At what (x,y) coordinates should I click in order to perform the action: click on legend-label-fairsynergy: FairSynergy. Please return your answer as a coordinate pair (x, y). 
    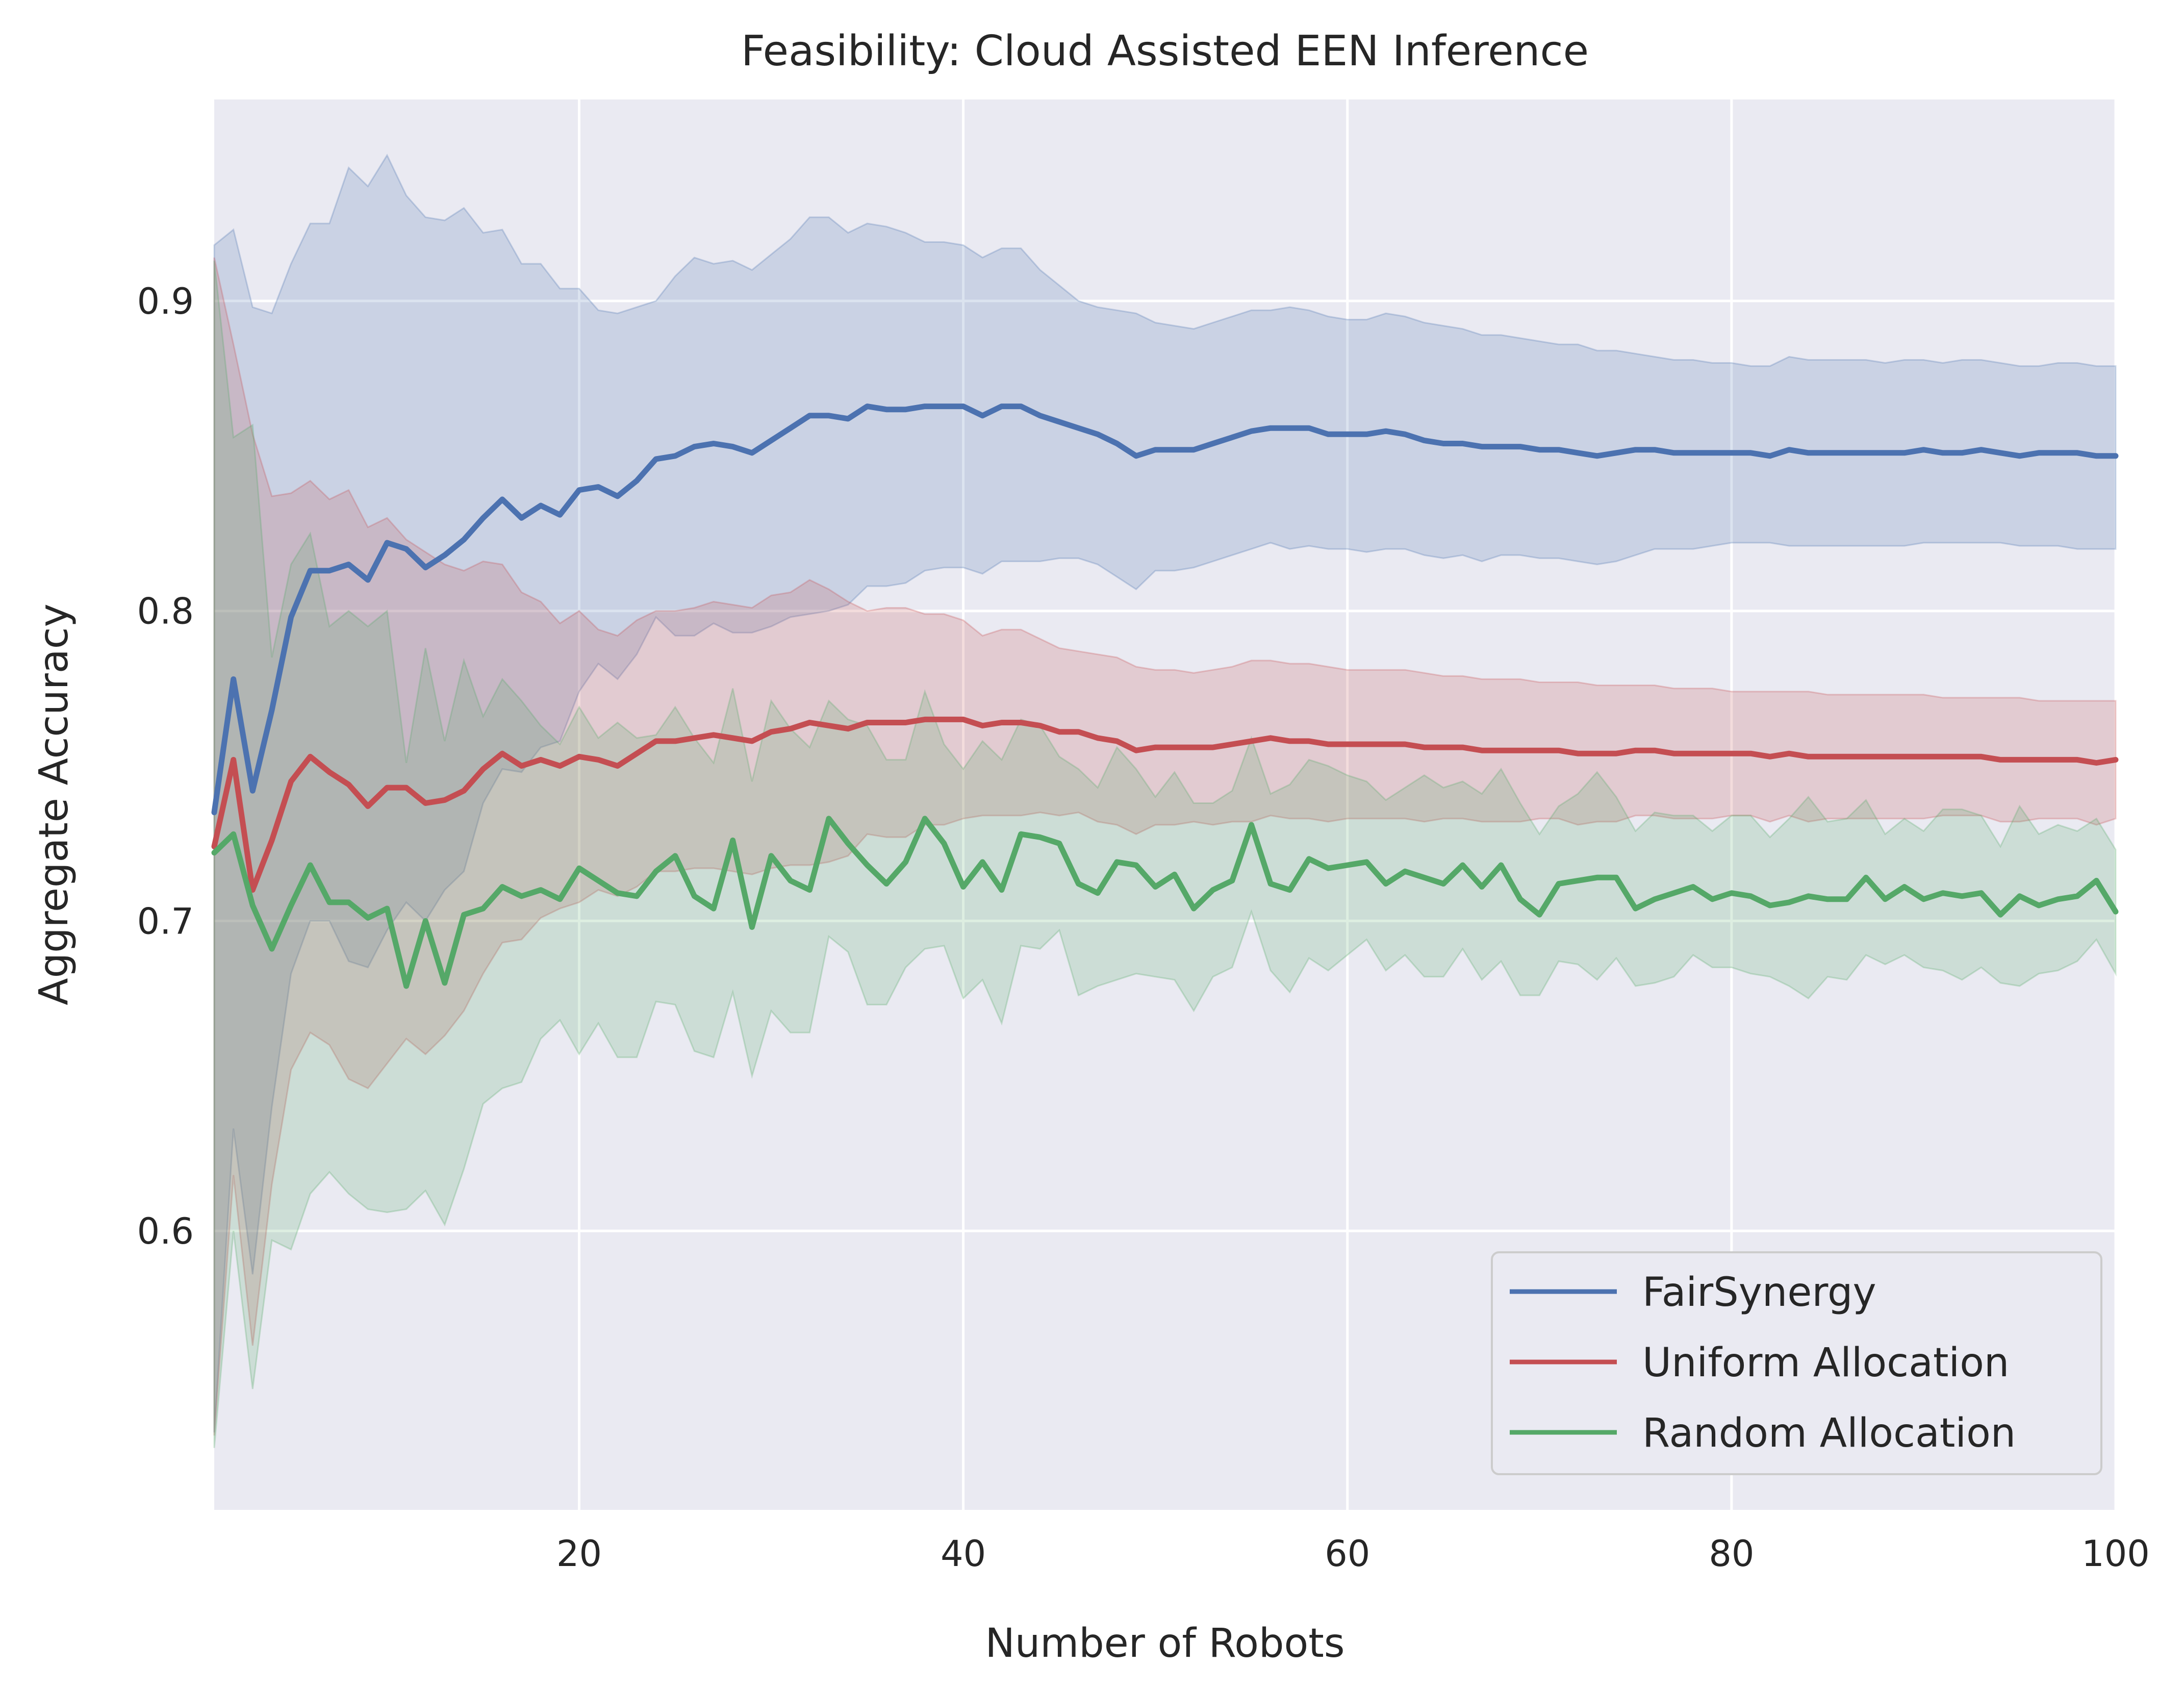
    Looking at the image, I should click on (1759, 1293).